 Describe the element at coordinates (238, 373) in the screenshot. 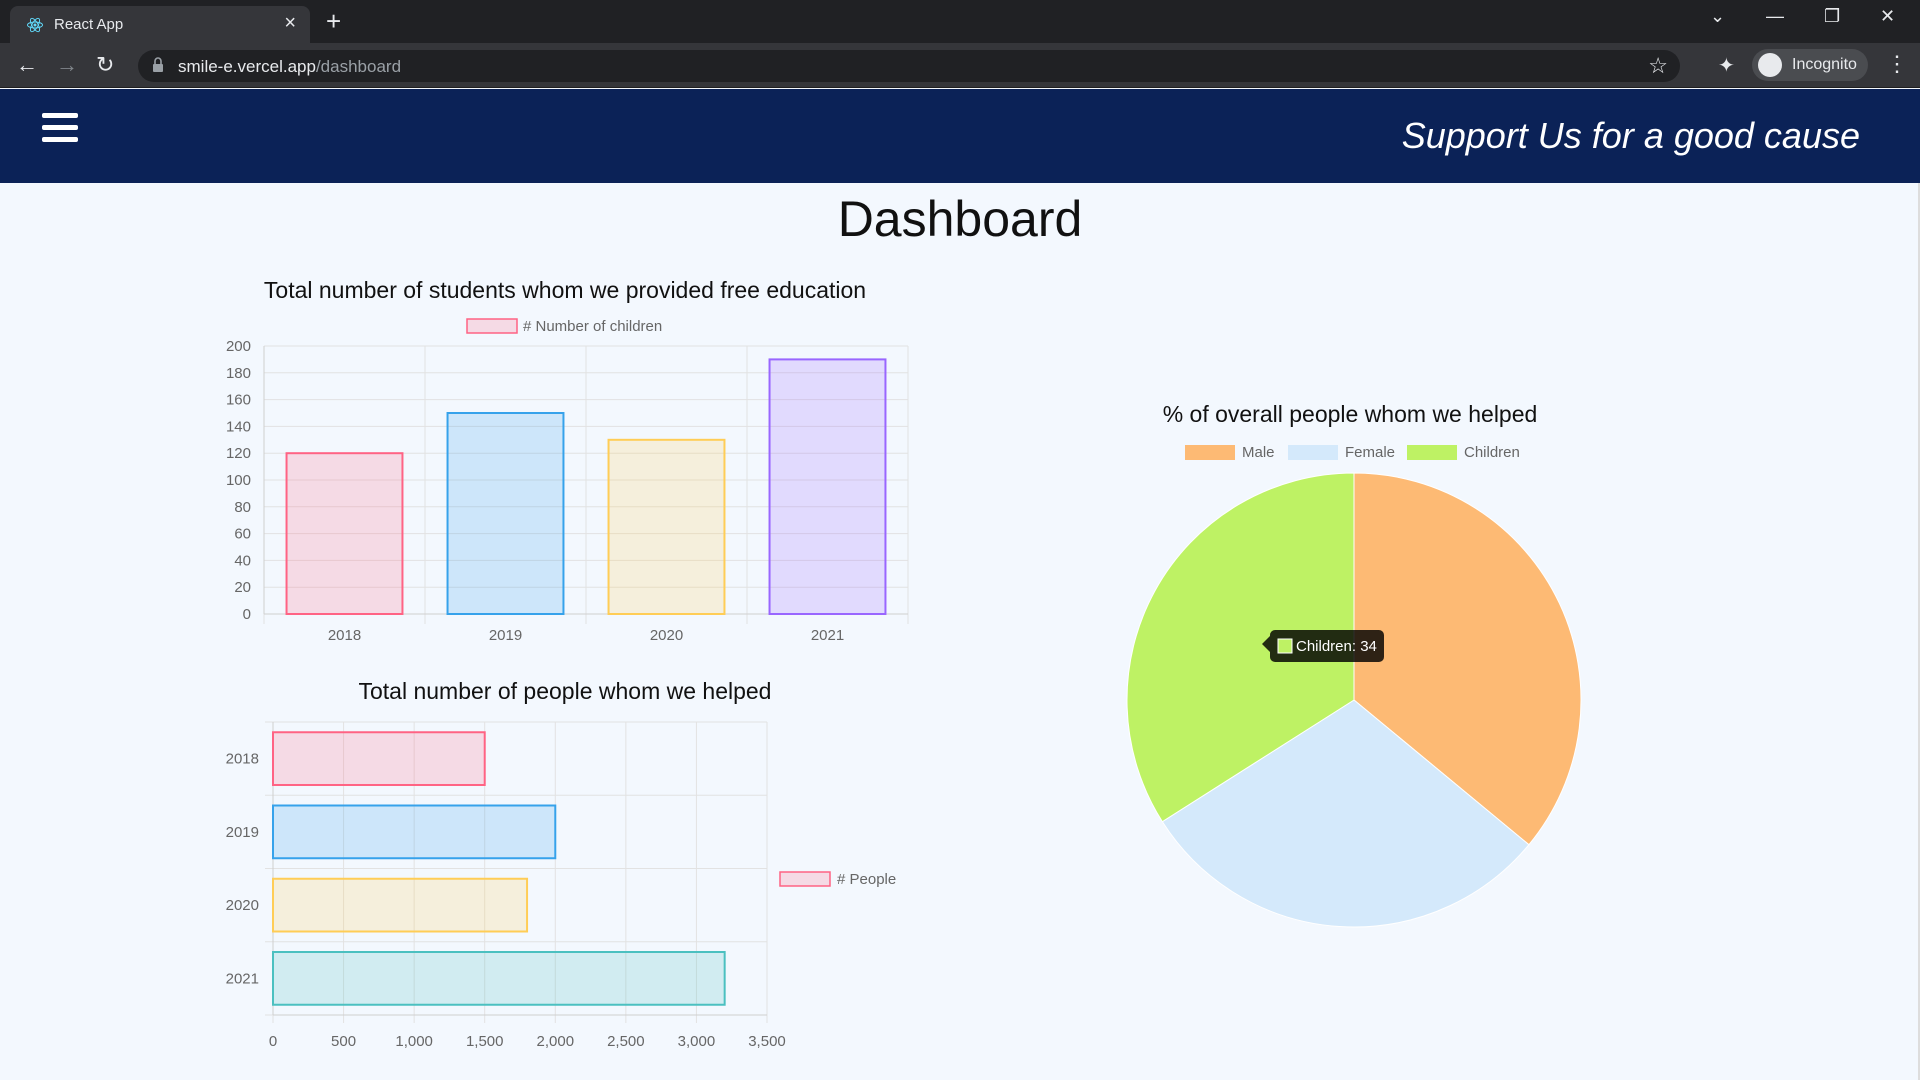

I see `y-tick-label: 180` at that location.